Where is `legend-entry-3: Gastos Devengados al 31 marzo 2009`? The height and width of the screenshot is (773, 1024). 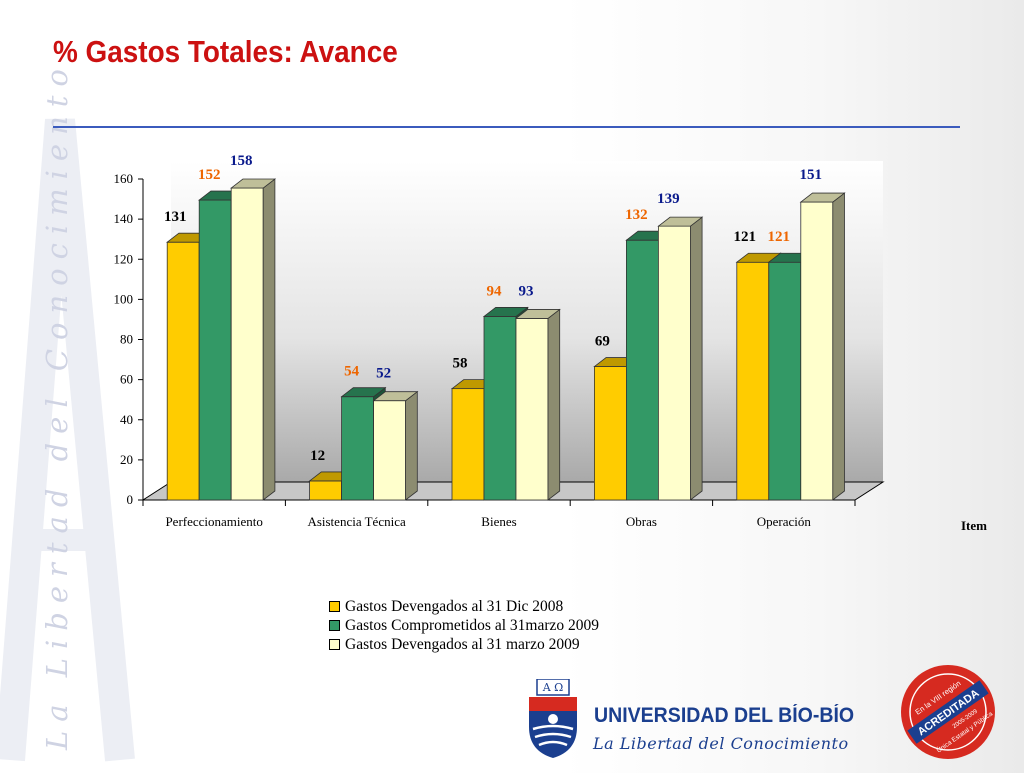 legend-entry-3: Gastos Devengados al 31 marzo 2009 is located at coordinates (464, 644).